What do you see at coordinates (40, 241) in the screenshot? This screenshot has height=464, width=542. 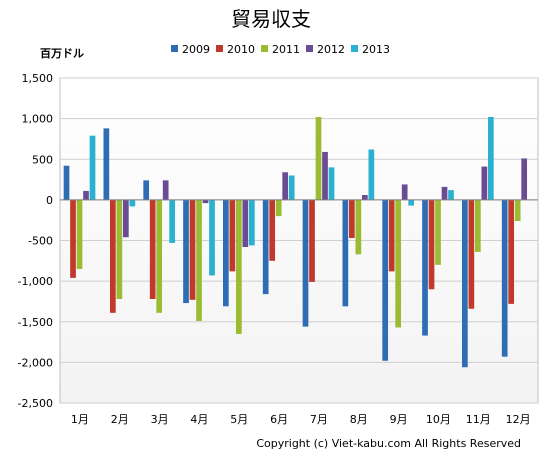 I see `y-tick-label: -500` at bounding box center [40, 241].